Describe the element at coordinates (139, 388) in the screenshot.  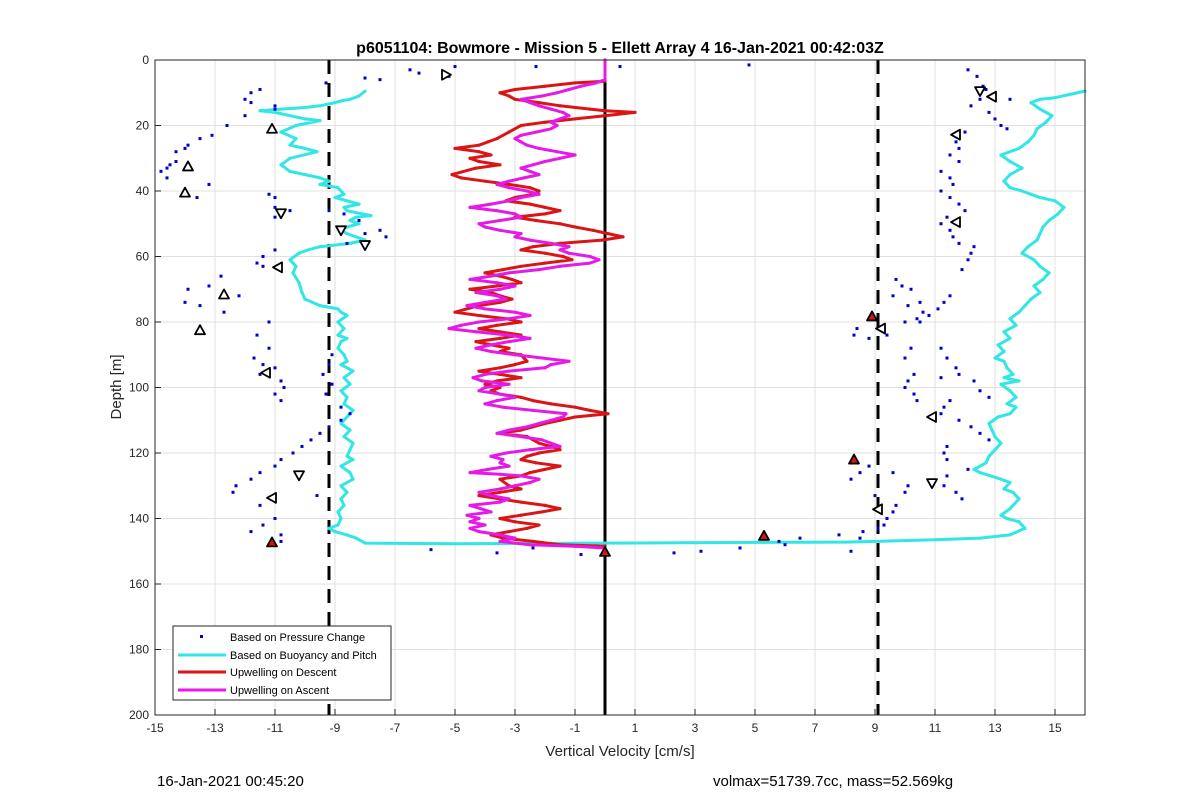
I see `y-tick-label: 100` at that location.